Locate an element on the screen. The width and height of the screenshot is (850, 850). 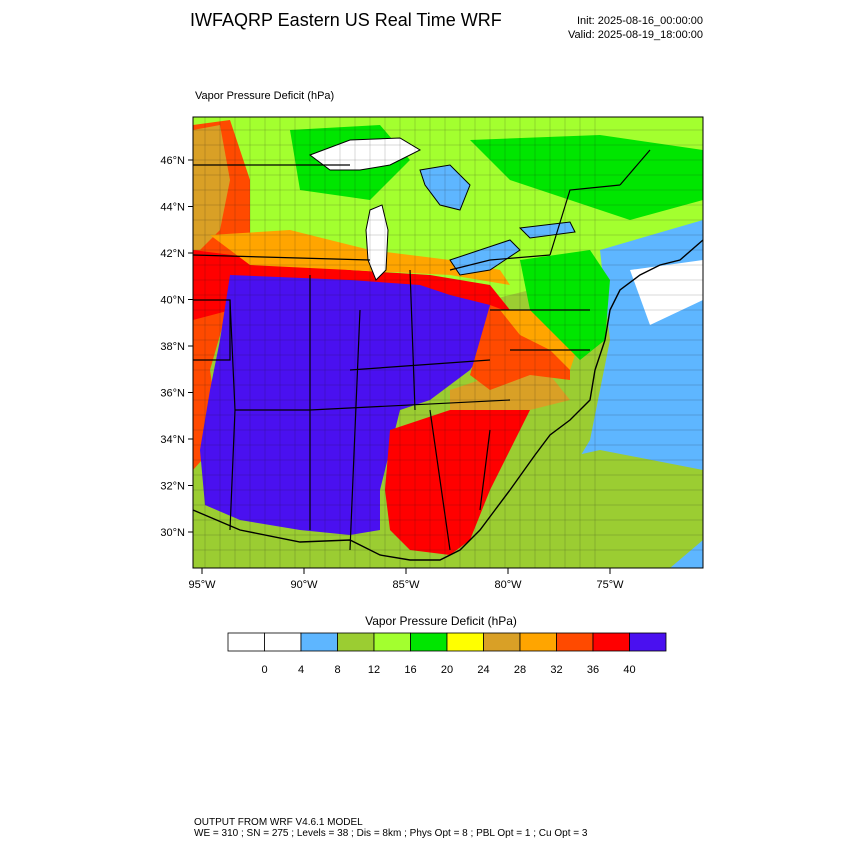
lon-tick-label: 85°W is located at coordinates (406, 585).